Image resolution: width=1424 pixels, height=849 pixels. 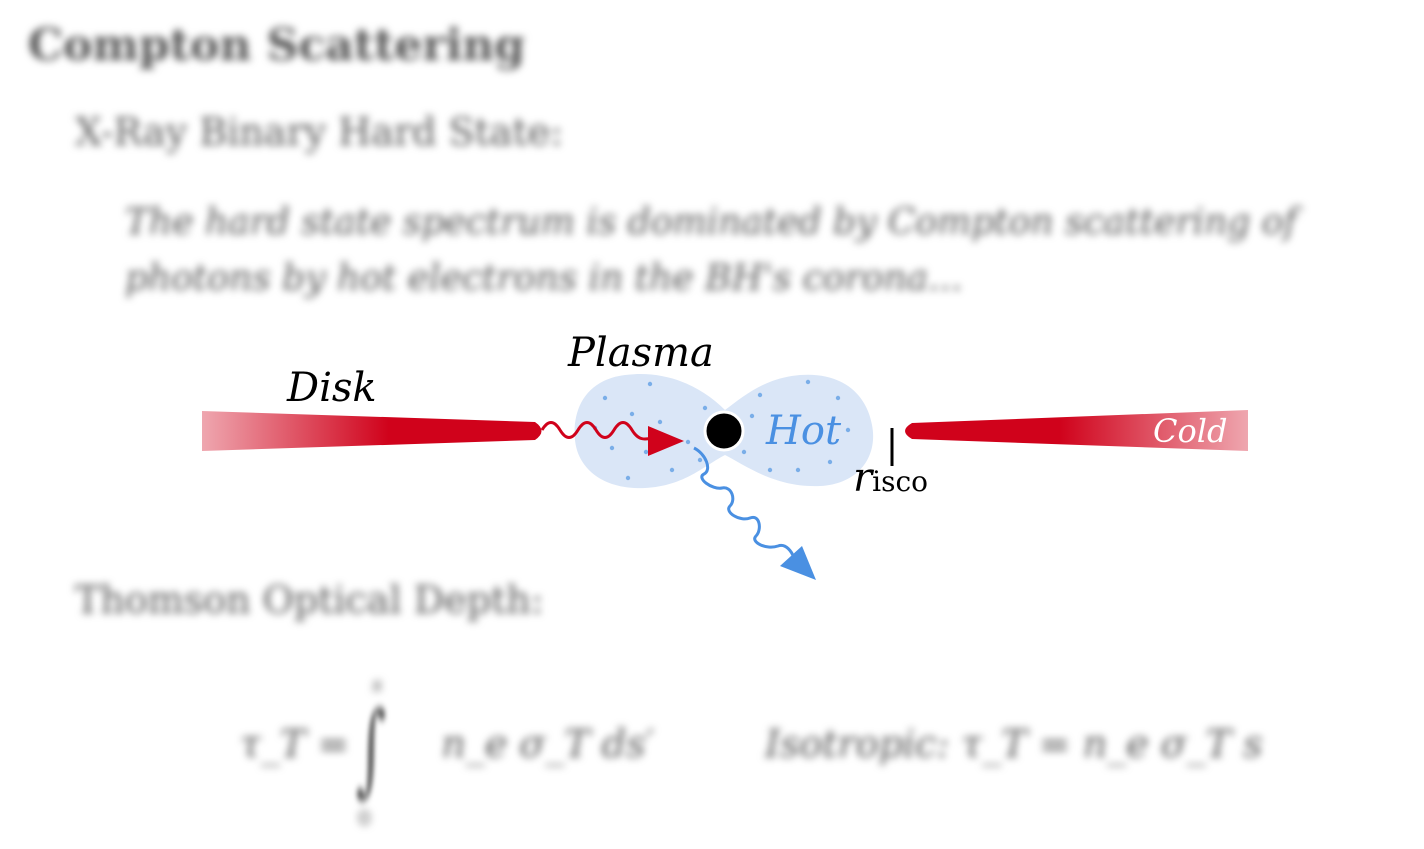 What do you see at coordinates (803, 431) in the screenshot?
I see `hot-label: Hot` at bounding box center [803, 431].